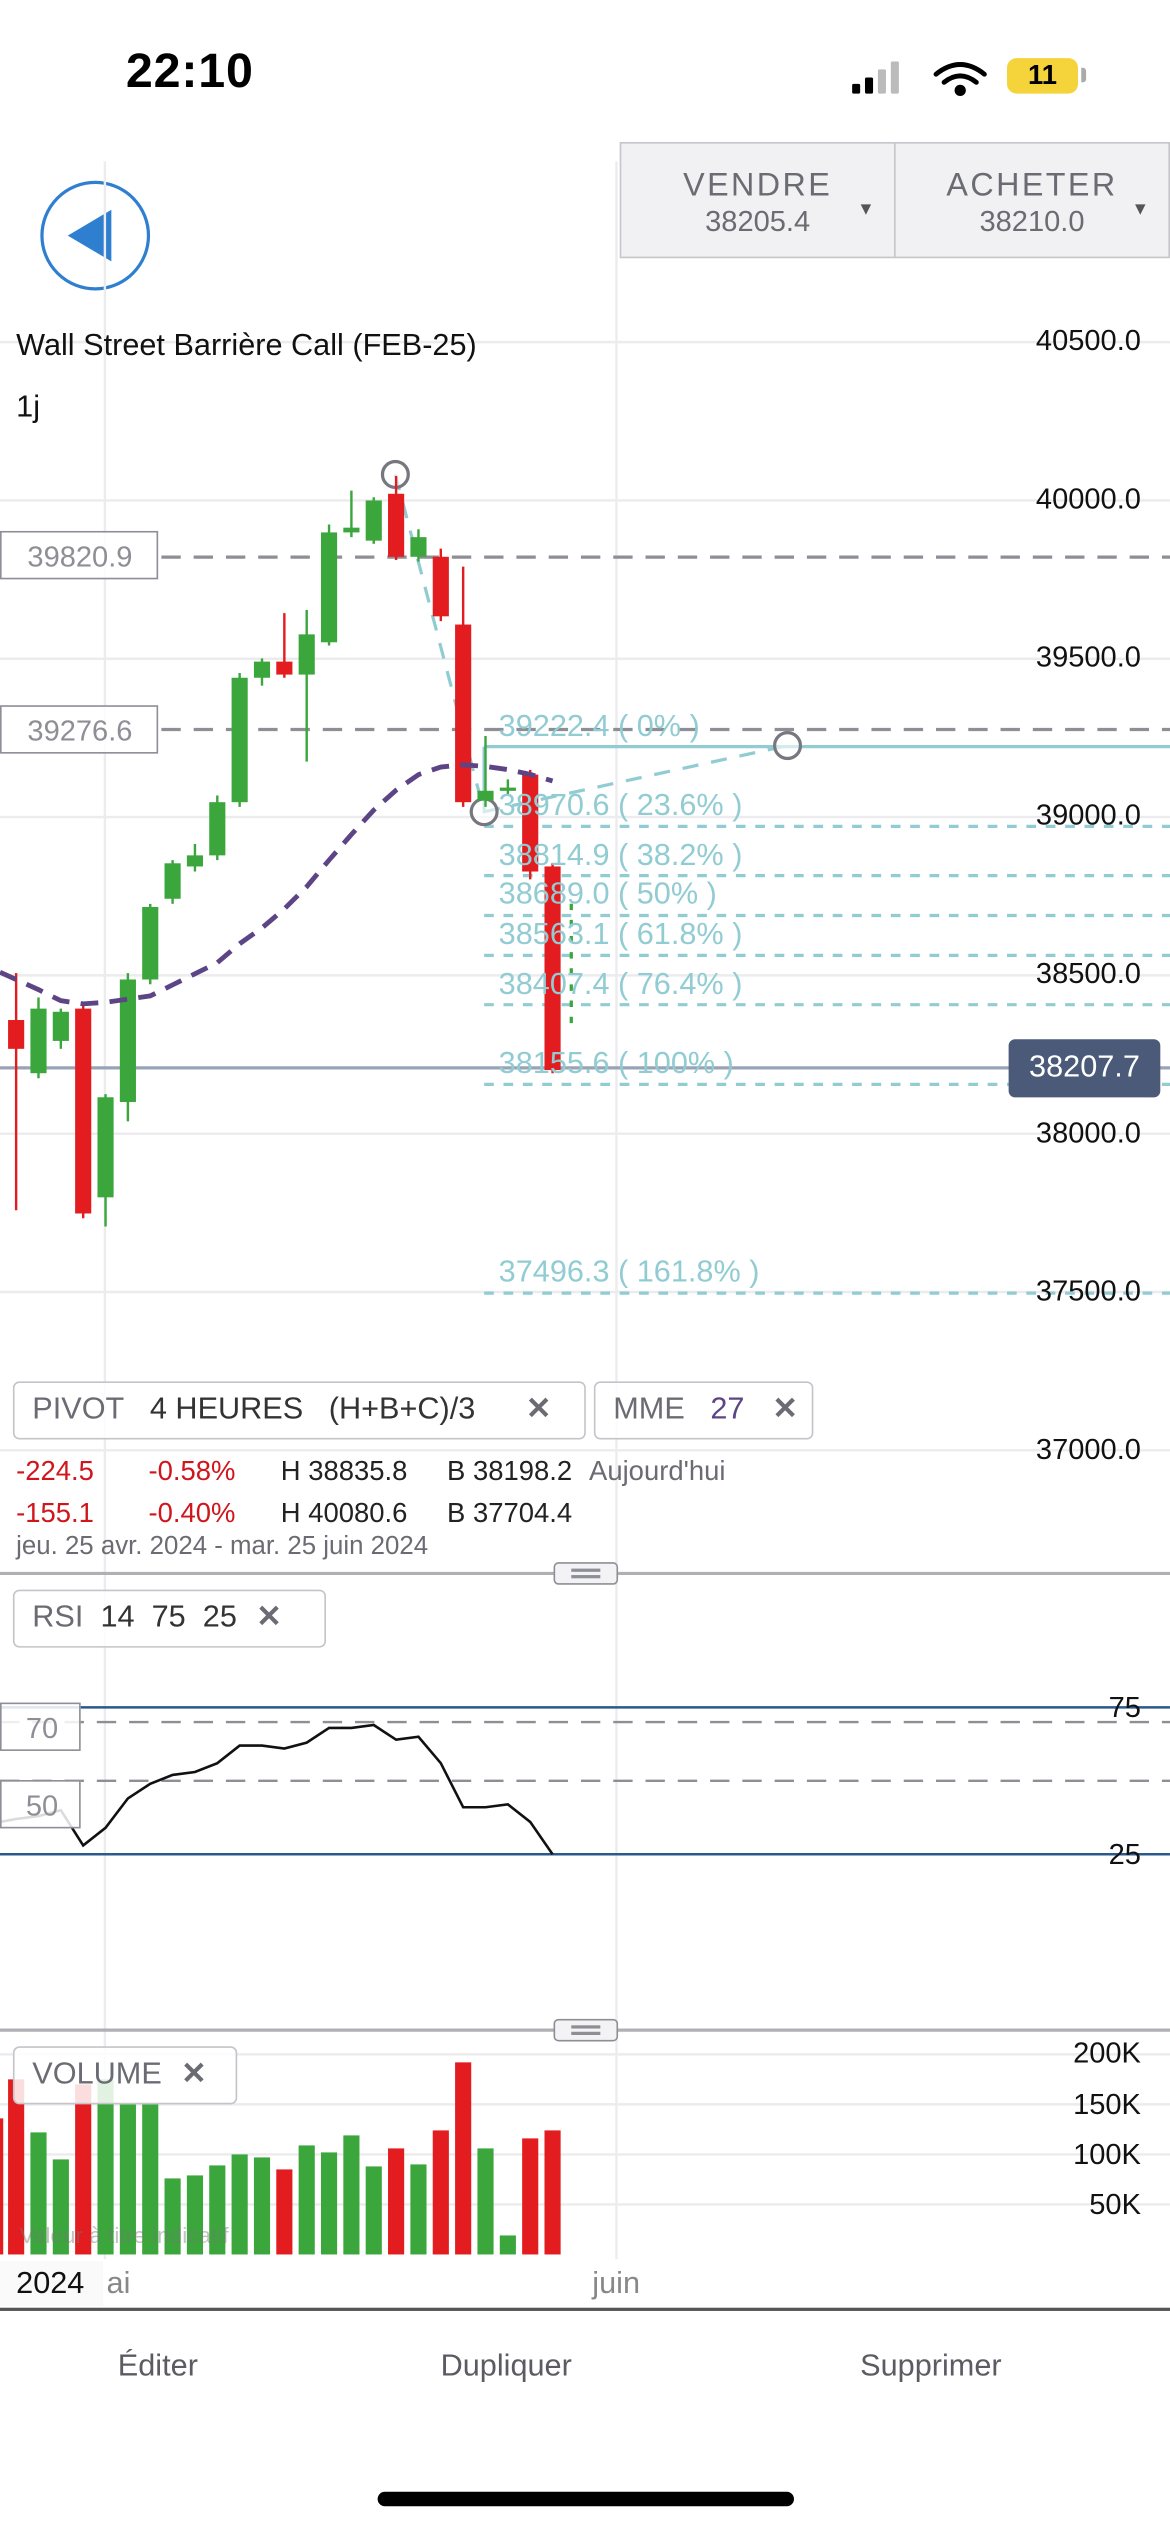 The height and width of the screenshot is (2532, 1170). What do you see at coordinates (620, 855) in the screenshot?
I see `fib-level-label: 38814.9 ( 38.2% )` at bounding box center [620, 855].